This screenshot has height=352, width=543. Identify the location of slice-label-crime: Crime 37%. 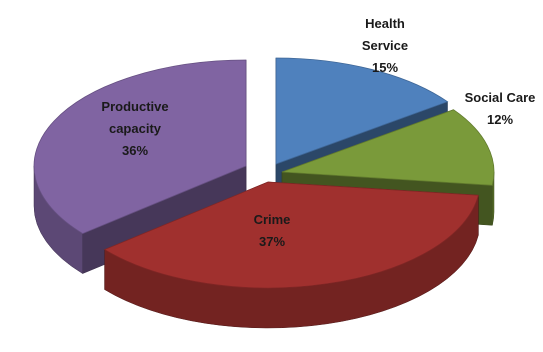
(272, 230).